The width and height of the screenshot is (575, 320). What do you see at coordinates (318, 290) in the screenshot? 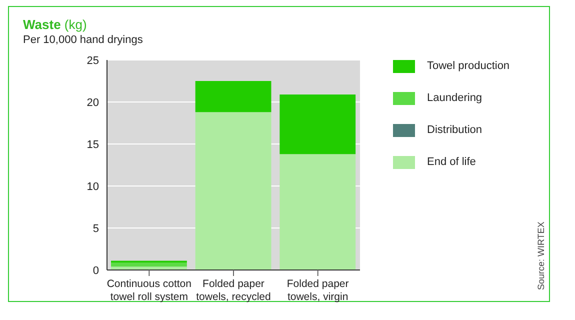
I see `x-tick-label: Folded paper towels, virgin` at bounding box center [318, 290].